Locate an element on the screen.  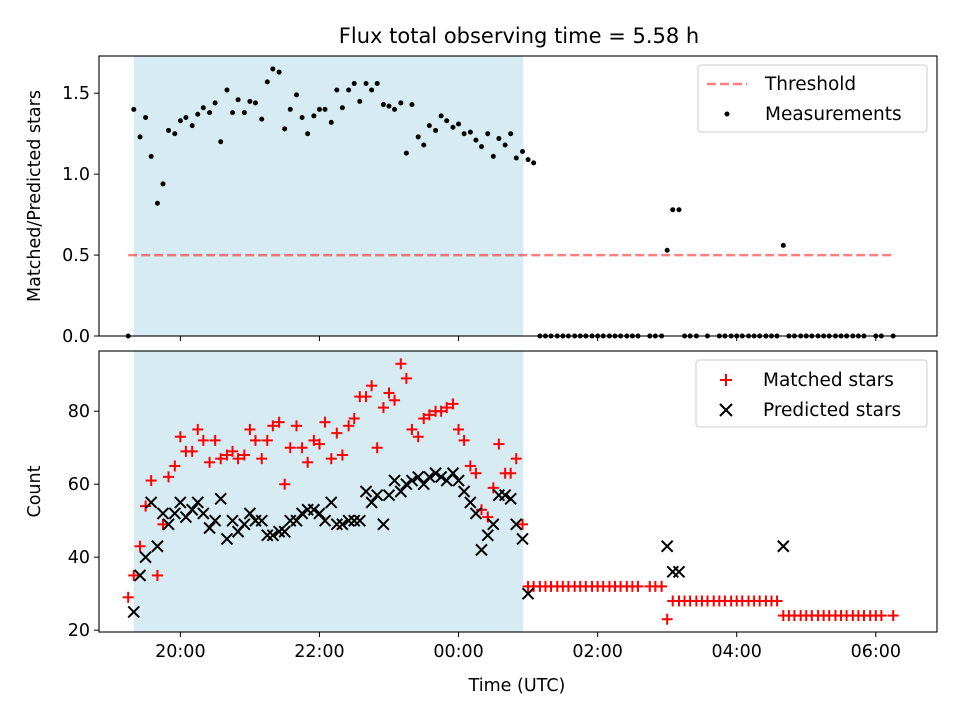
bottom-legend-box is located at coordinates (811, 393).